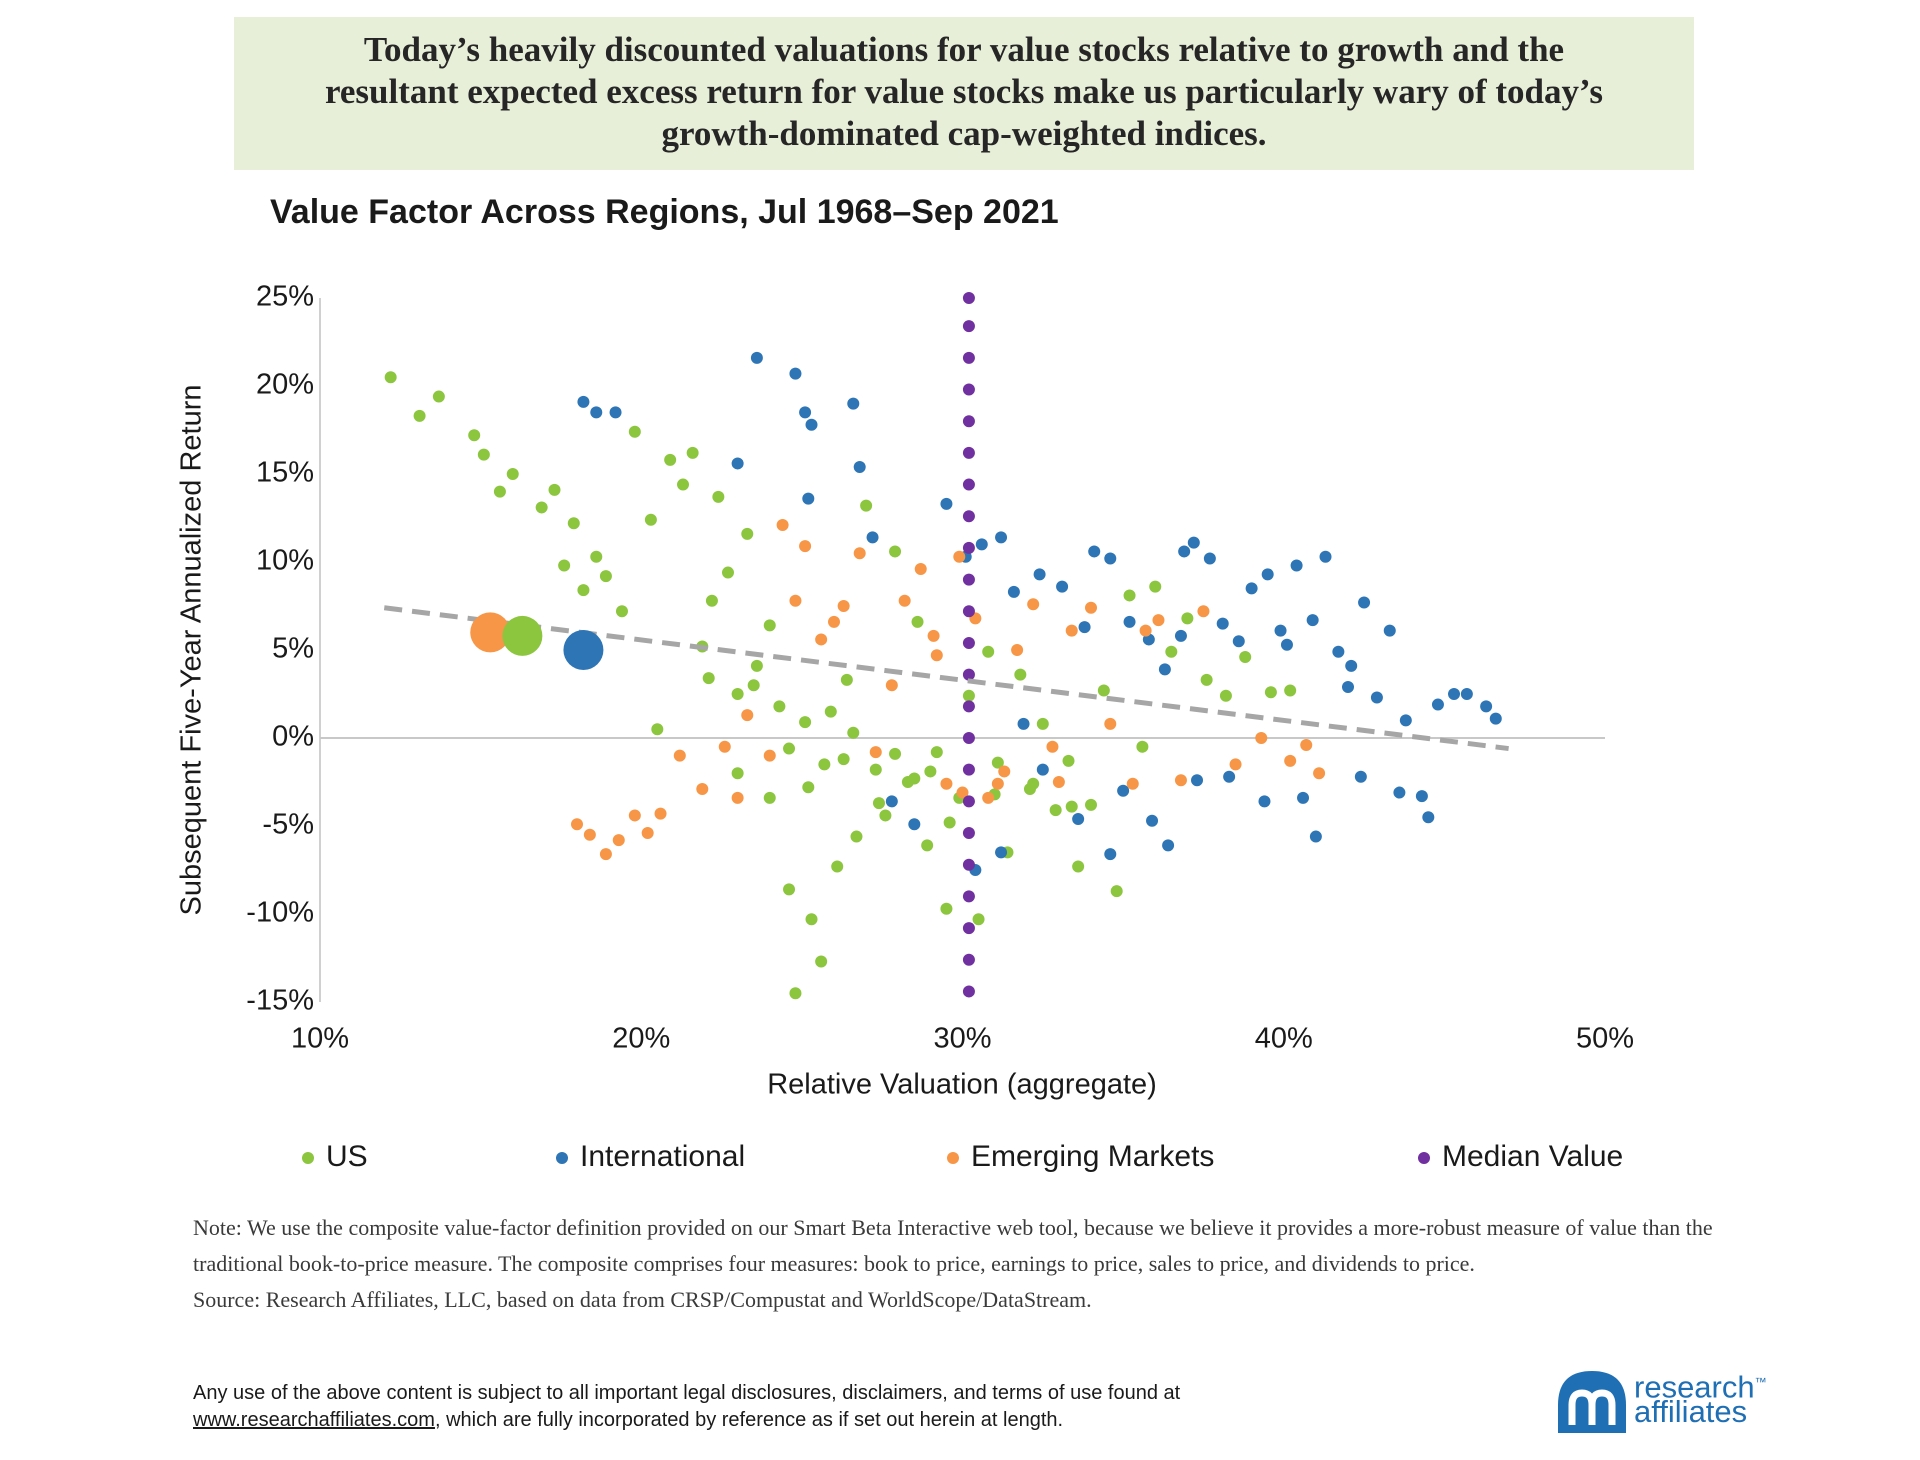  Describe the element at coordinates (1760, 1382) in the screenshot. I see `logo-tm: ™` at that location.